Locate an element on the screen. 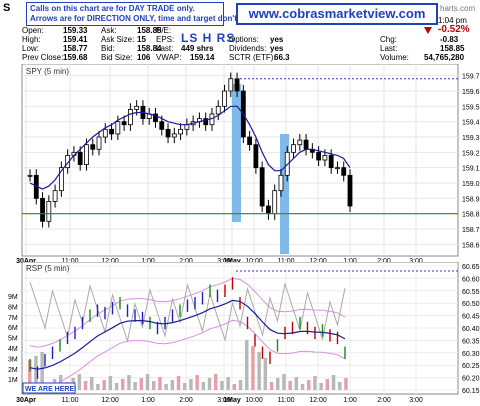 This screenshot has width=480, height=406. time-label: 1:04 pm is located at coordinates (452, 20).